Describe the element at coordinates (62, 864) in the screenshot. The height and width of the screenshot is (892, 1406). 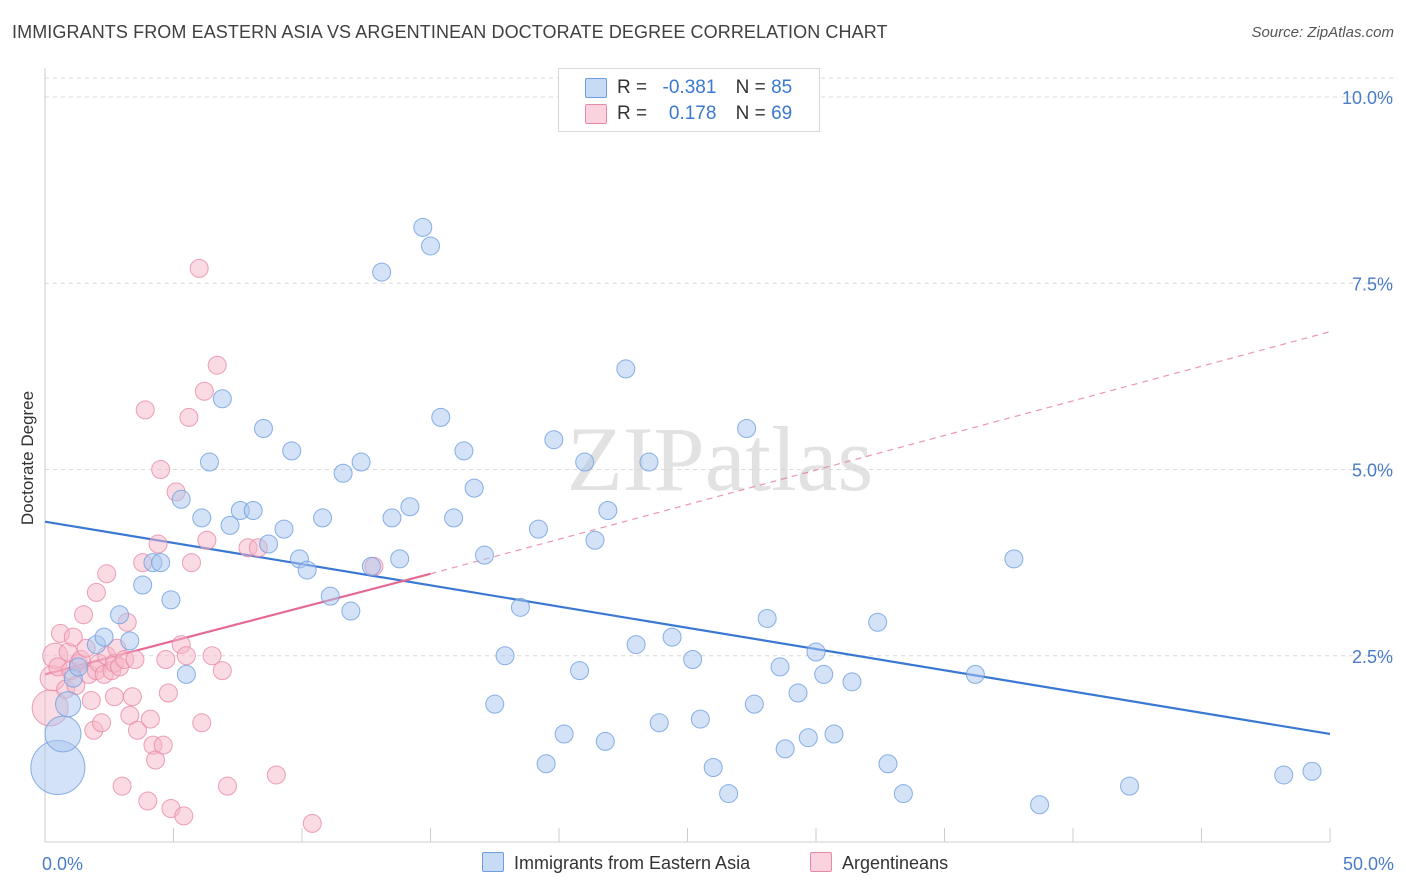
I see `x-tick-label: 0.0%` at that location.